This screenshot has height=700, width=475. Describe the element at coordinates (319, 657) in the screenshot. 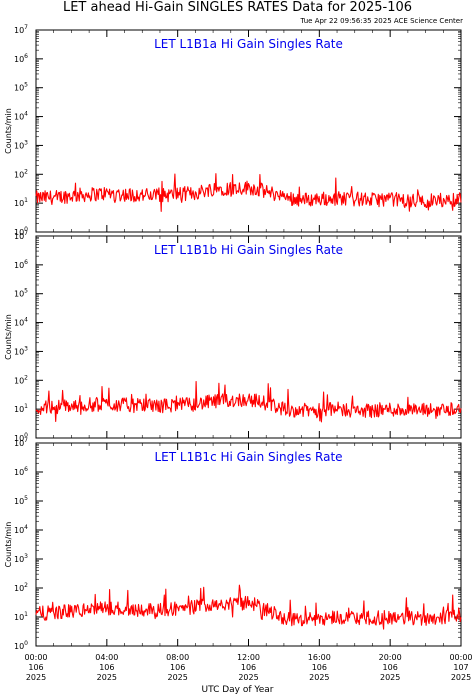

I see `x-tick-label-time: 16:00` at that location.